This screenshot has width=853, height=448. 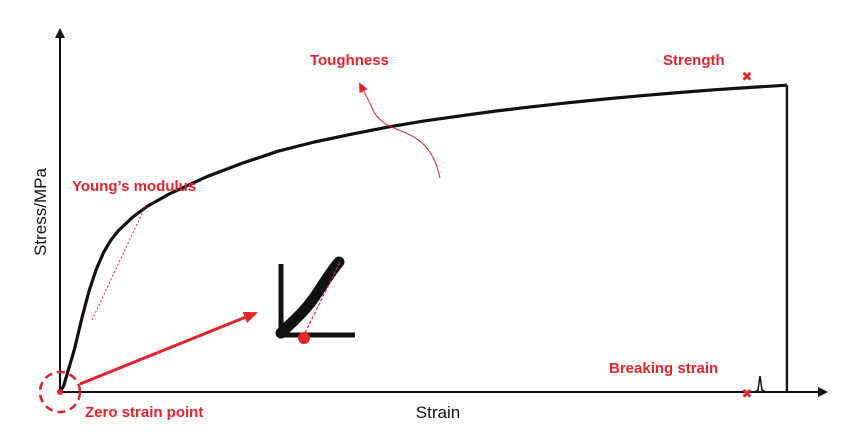 I want to click on zoom-arrow, so click(x=168, y=348).